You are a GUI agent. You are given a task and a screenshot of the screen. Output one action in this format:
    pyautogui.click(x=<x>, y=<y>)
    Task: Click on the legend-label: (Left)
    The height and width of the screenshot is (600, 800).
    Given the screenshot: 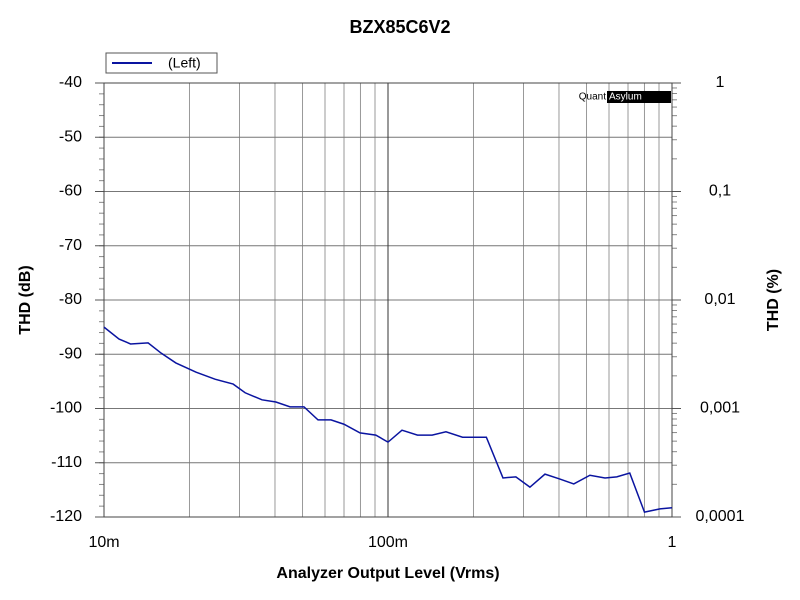 What is the action you would take?
    pyautogui.click(x=184, y=63)
    